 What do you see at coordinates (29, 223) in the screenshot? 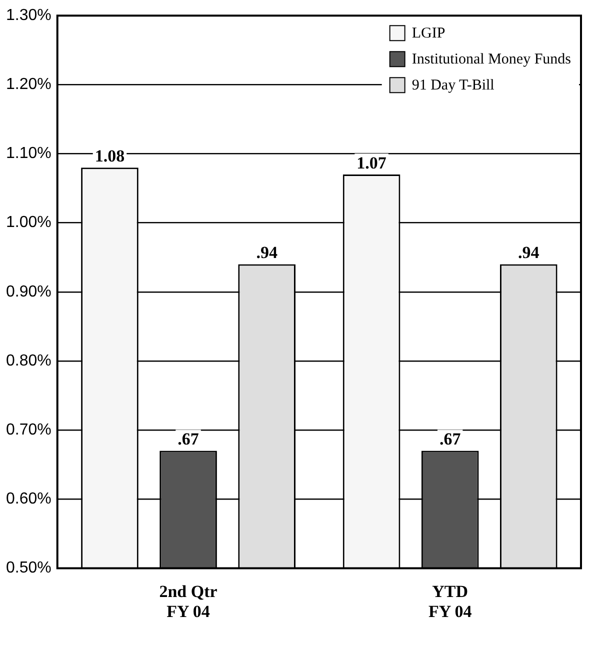
I see `y-tick-label: 1.00%` at bounding box center [29, 223].